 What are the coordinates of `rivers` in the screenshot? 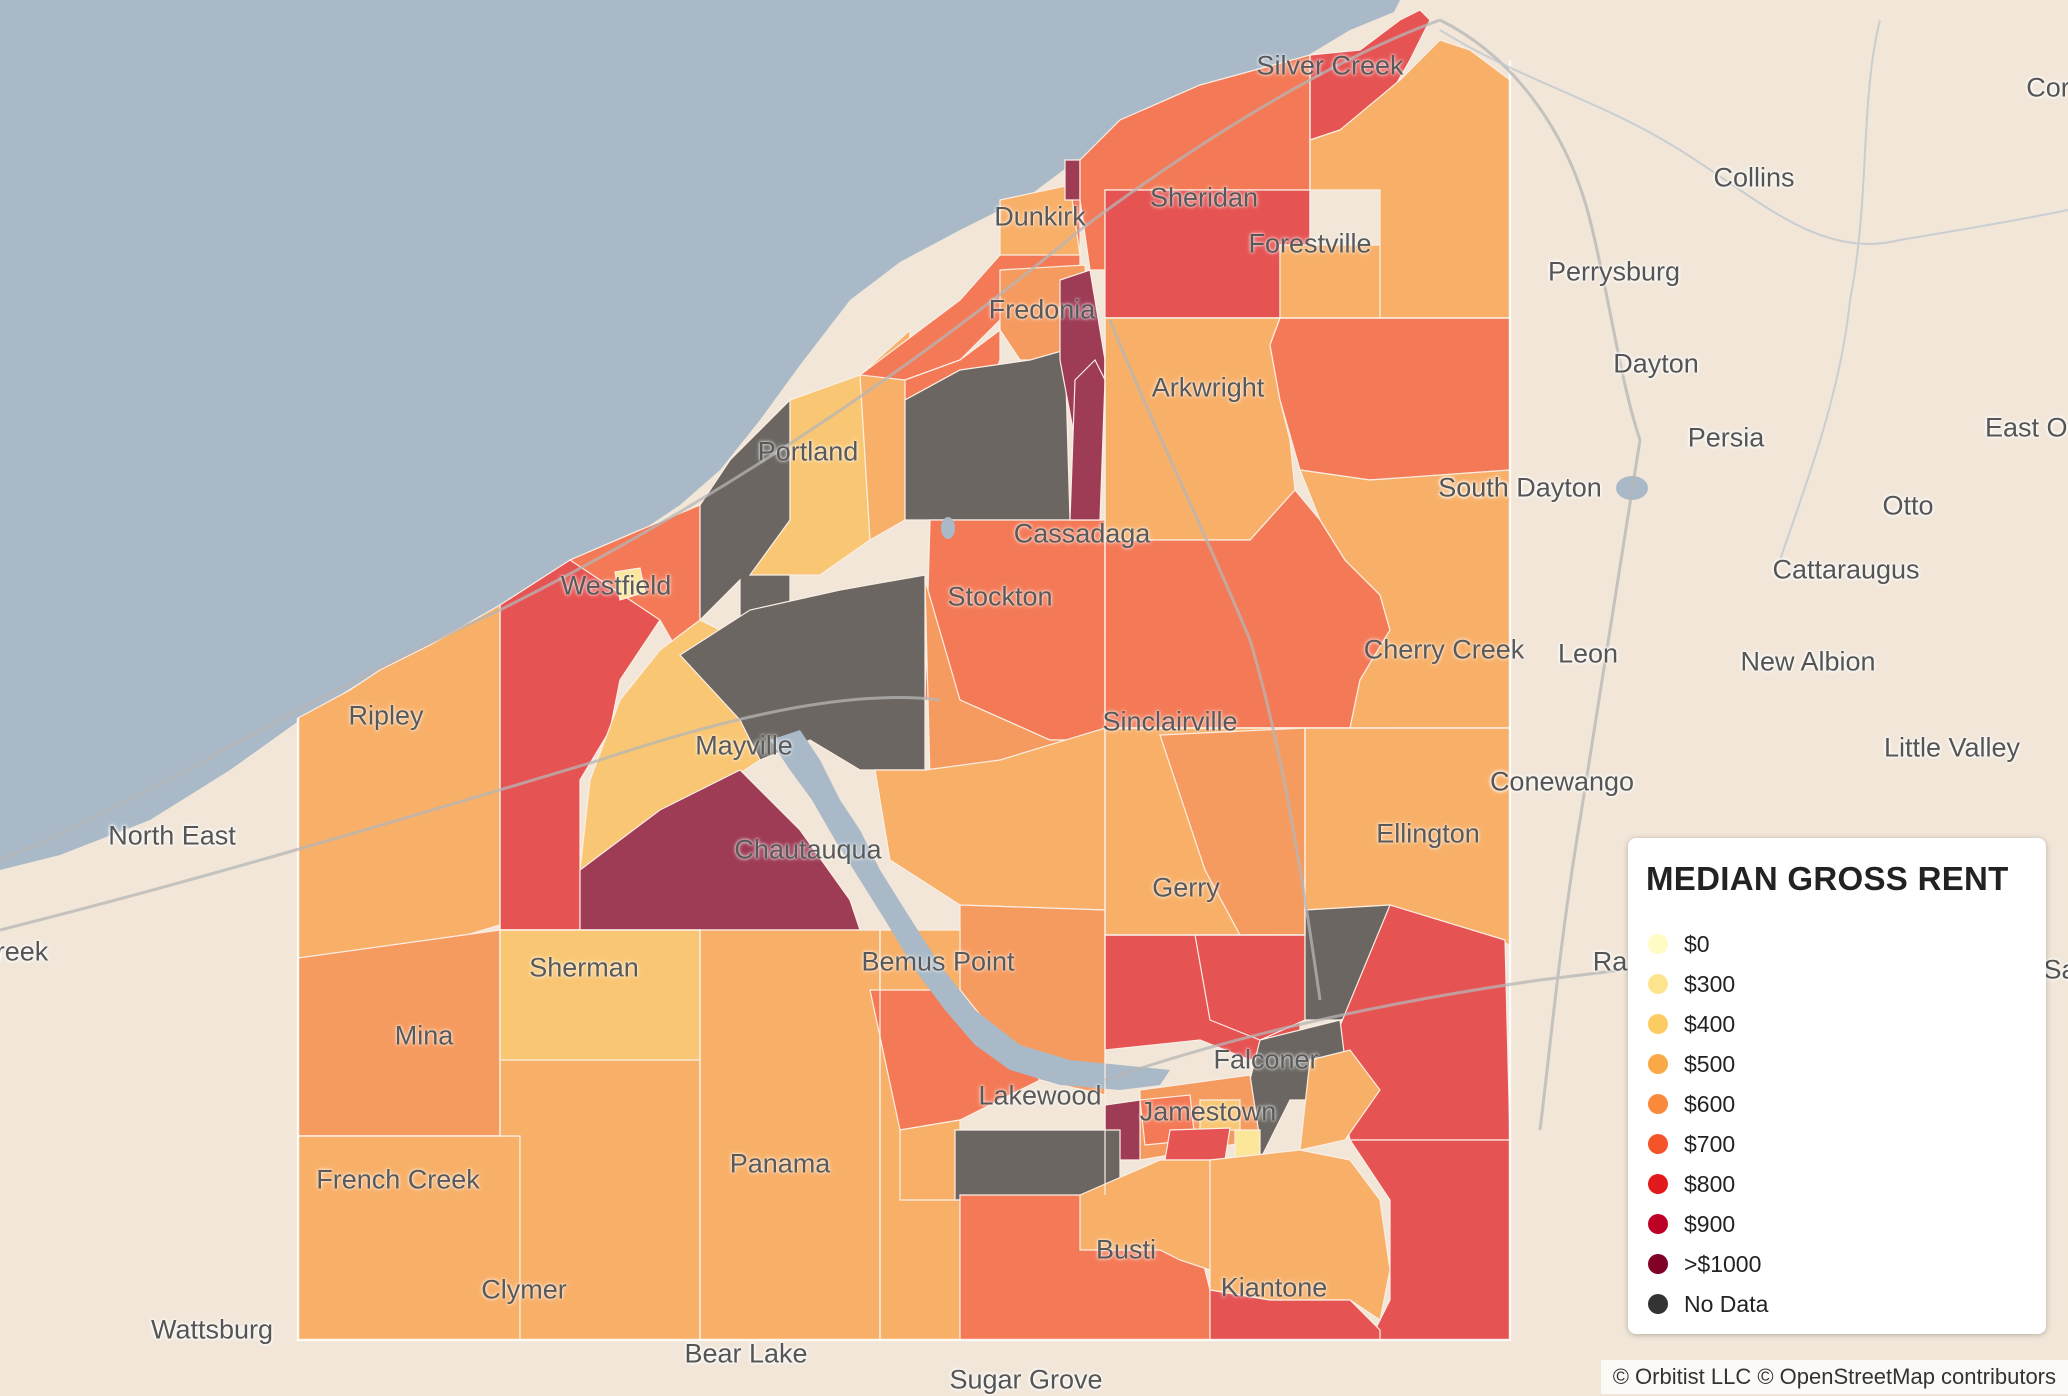 It's located at (1753, 290).